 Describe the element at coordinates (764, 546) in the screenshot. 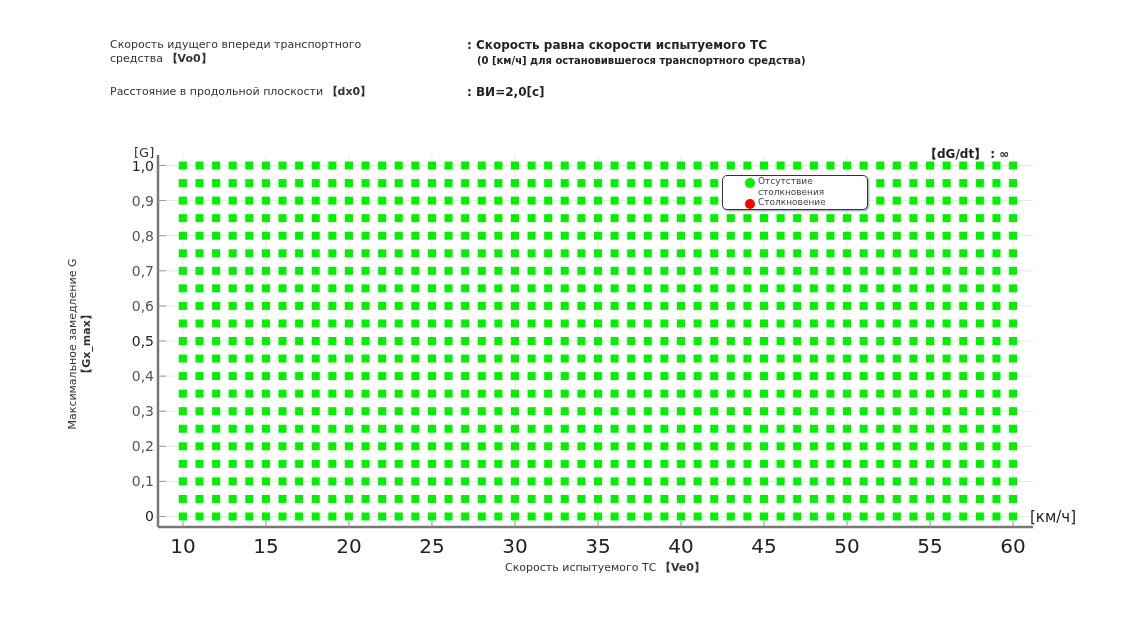

I see `x-tick-label: 45` at that location.